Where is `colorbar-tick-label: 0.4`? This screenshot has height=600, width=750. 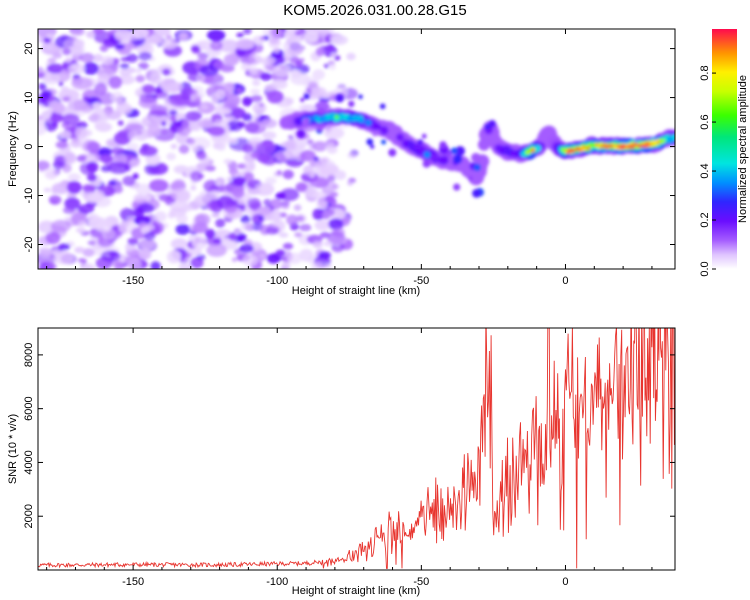
colorbar-tick-label: 0.4 is located at coordinates (705, 170).